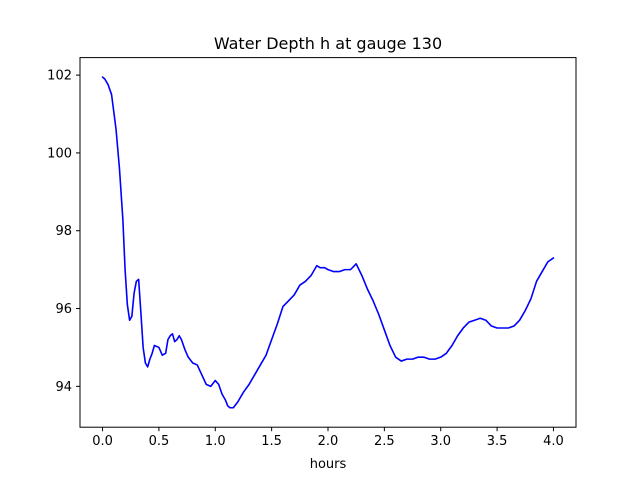 Image resolution: width=640 pixels, height=484 pixels. I want to click on y-axis: 94 96 98 100 102, so click(63, 232).